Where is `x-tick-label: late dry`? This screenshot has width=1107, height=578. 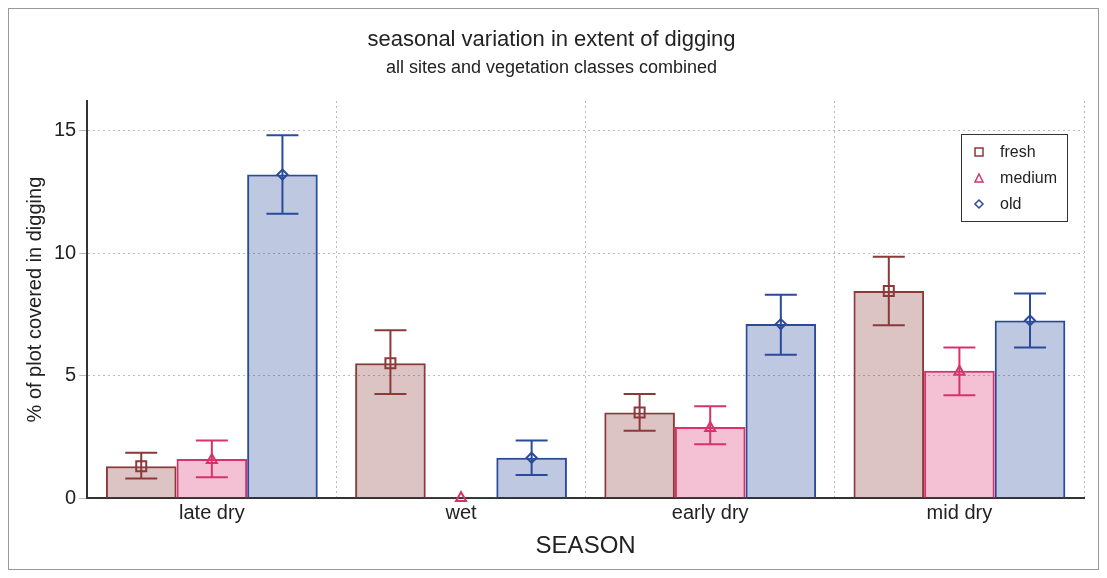 x-tick-label: late dry is located at coordinates (212, 511).